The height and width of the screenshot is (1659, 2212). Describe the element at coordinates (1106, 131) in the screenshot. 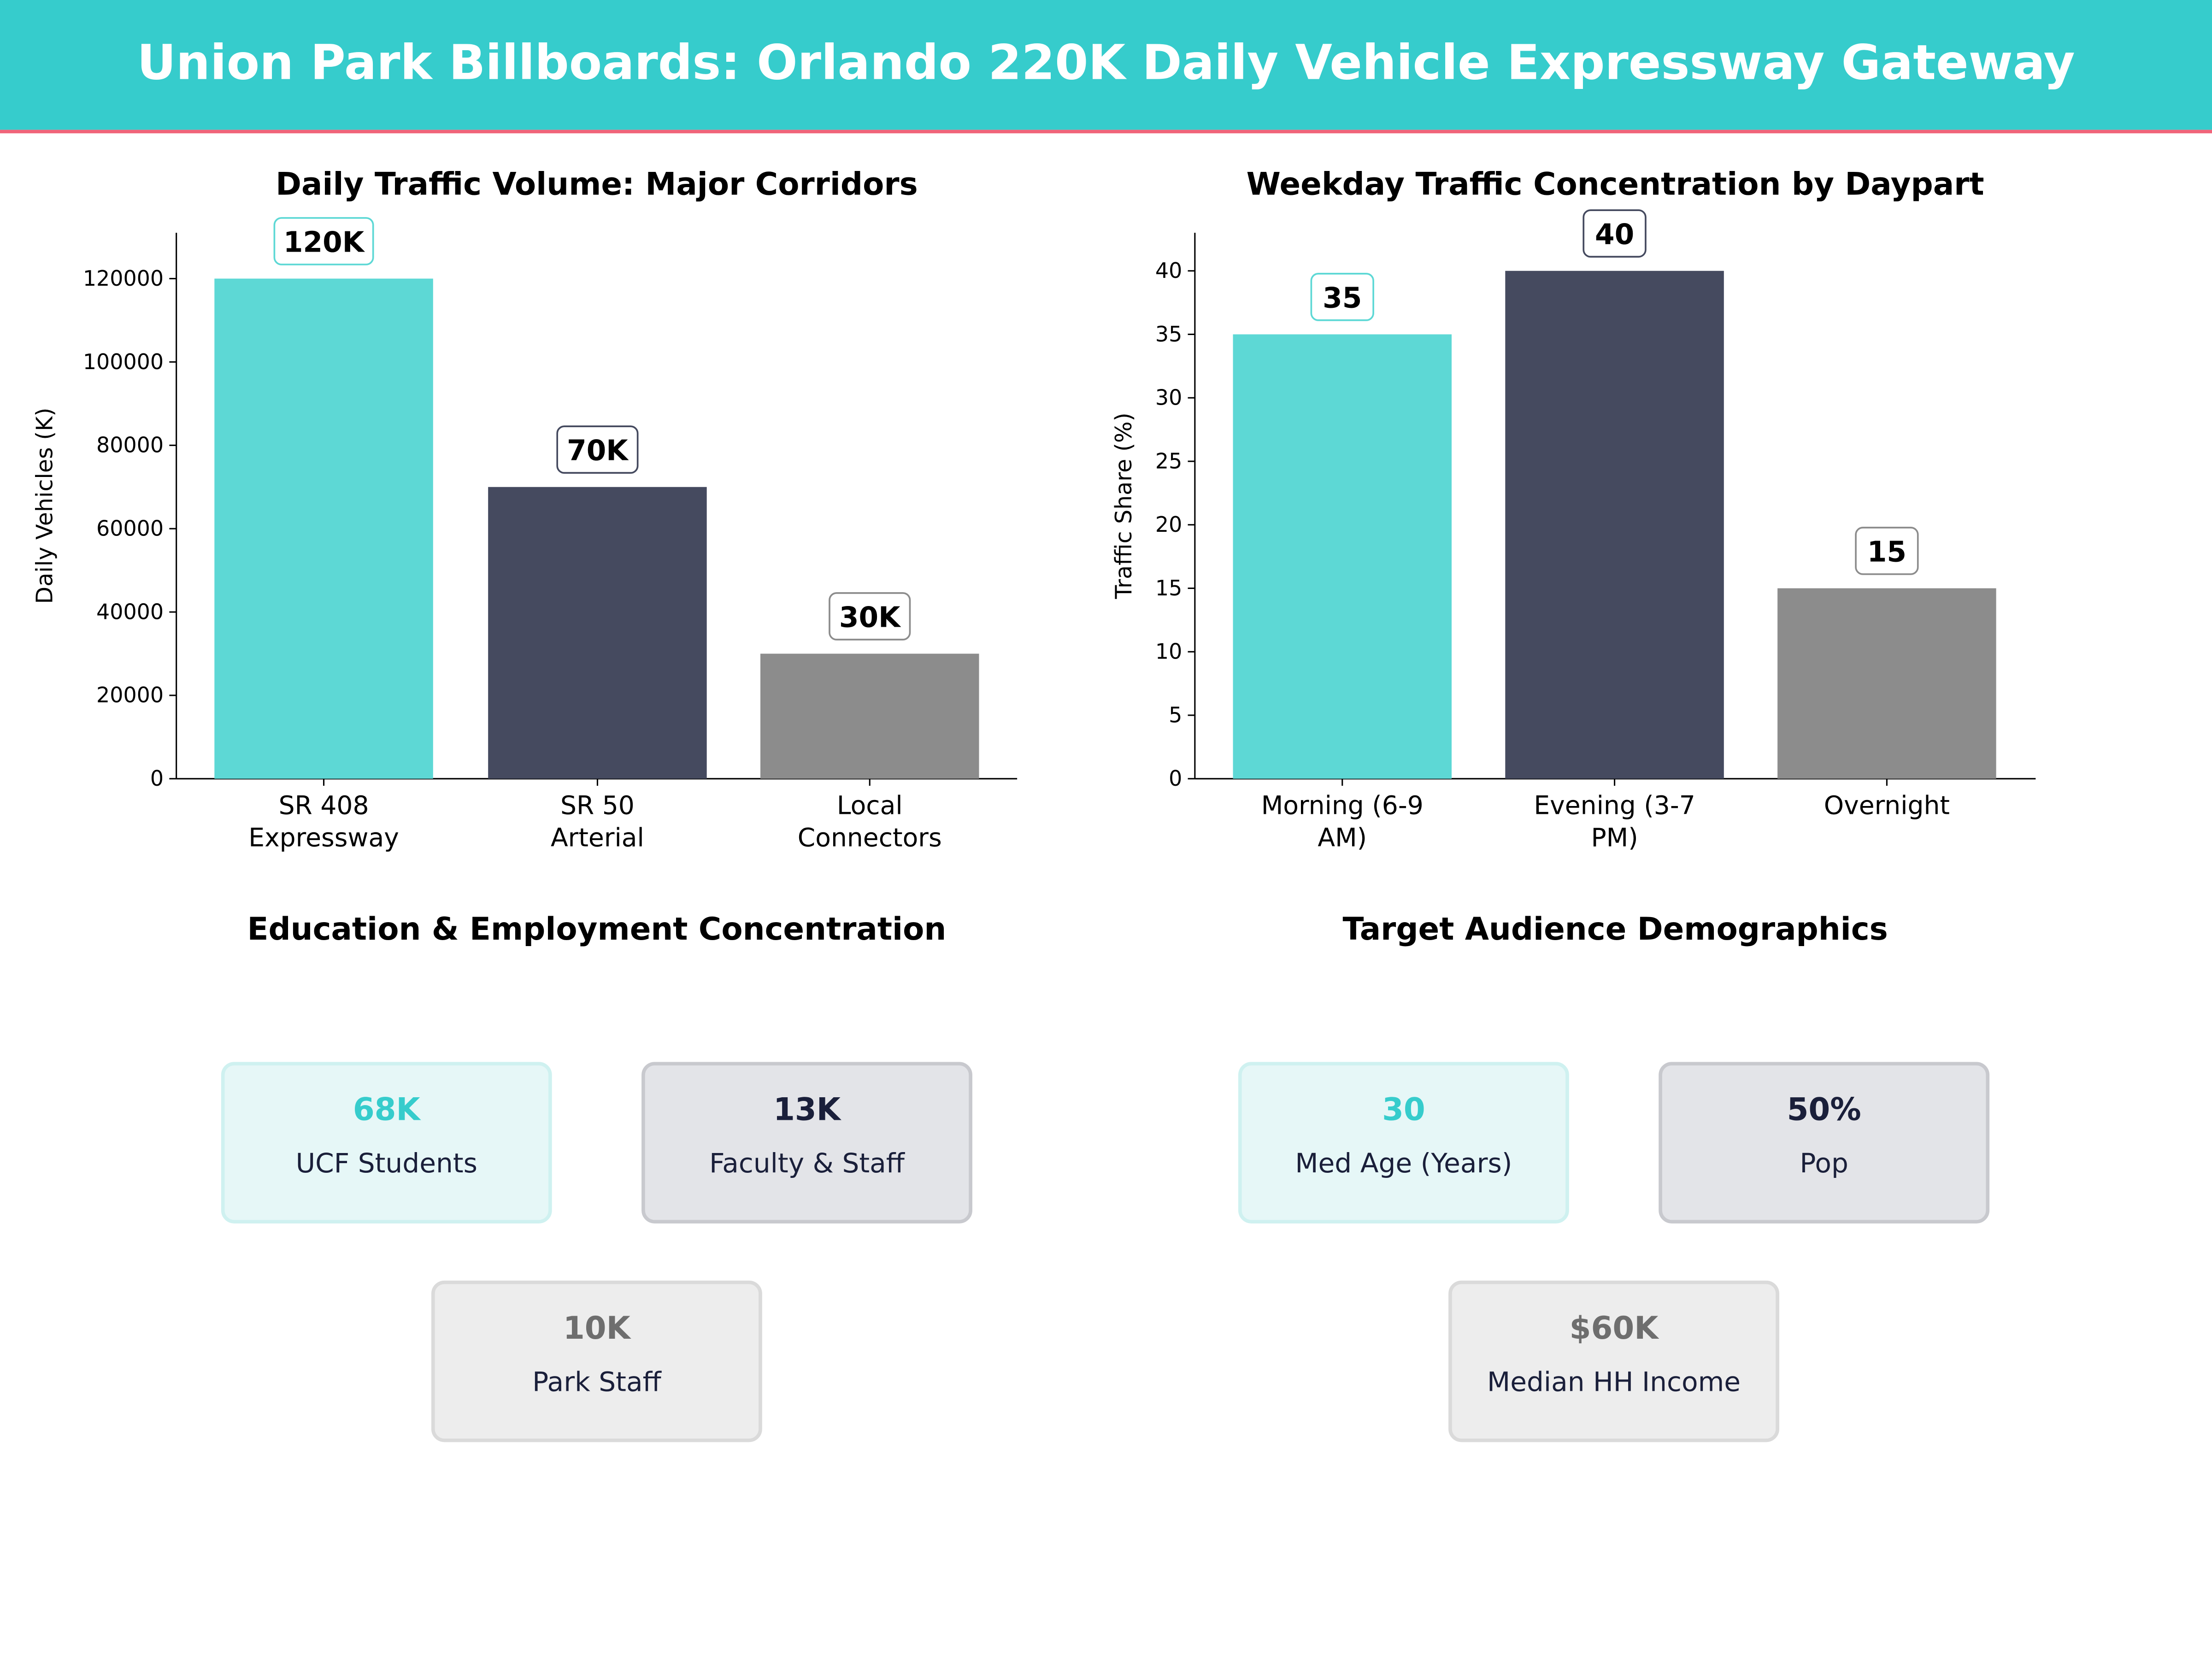

I see `header-accent-line` at that location.